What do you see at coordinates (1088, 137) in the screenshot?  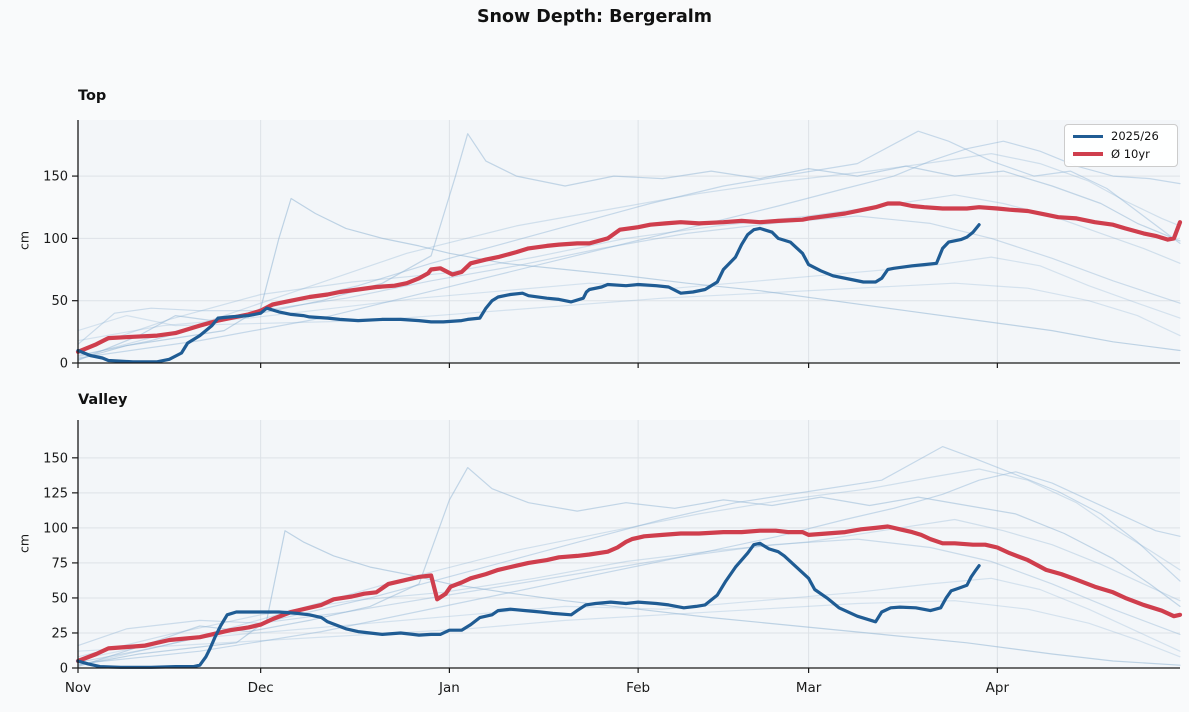 I see `legend-swatch-2025-26-line` at bounding box center [1088, 137].